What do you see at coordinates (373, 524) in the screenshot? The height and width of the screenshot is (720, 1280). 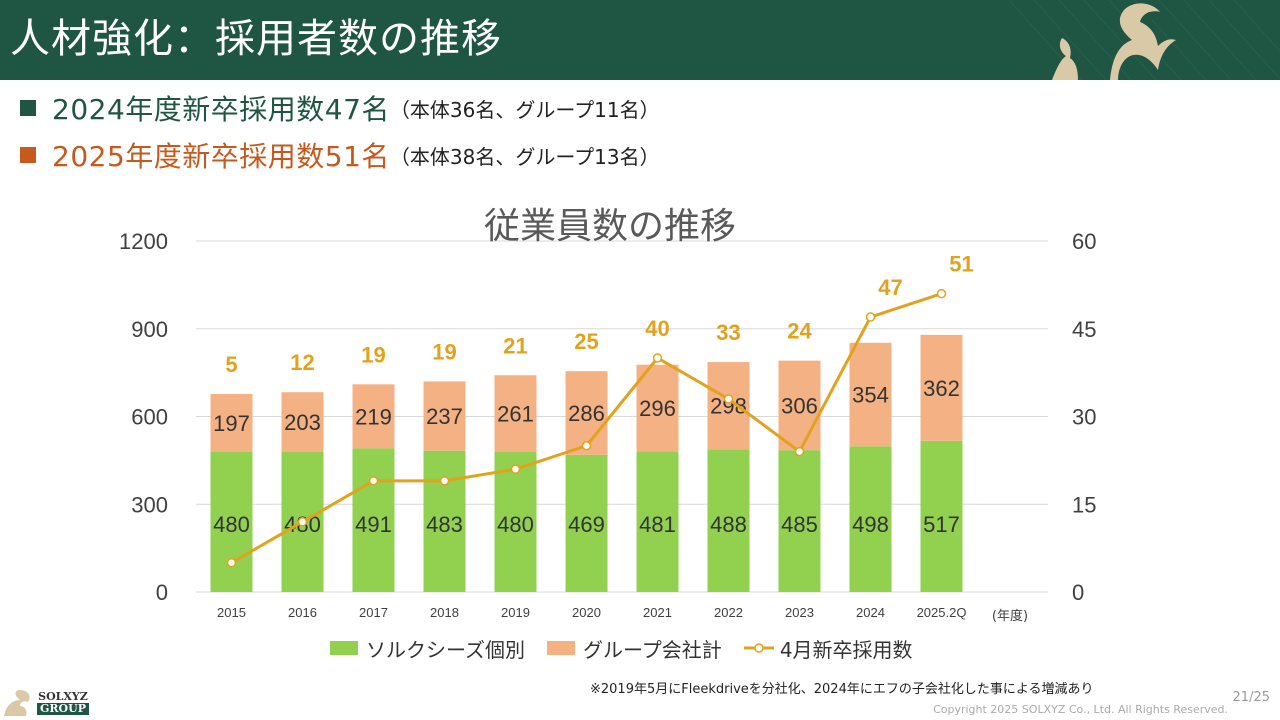 I see `bar-value-label-individual: 491` at bounding box center [373, 524].